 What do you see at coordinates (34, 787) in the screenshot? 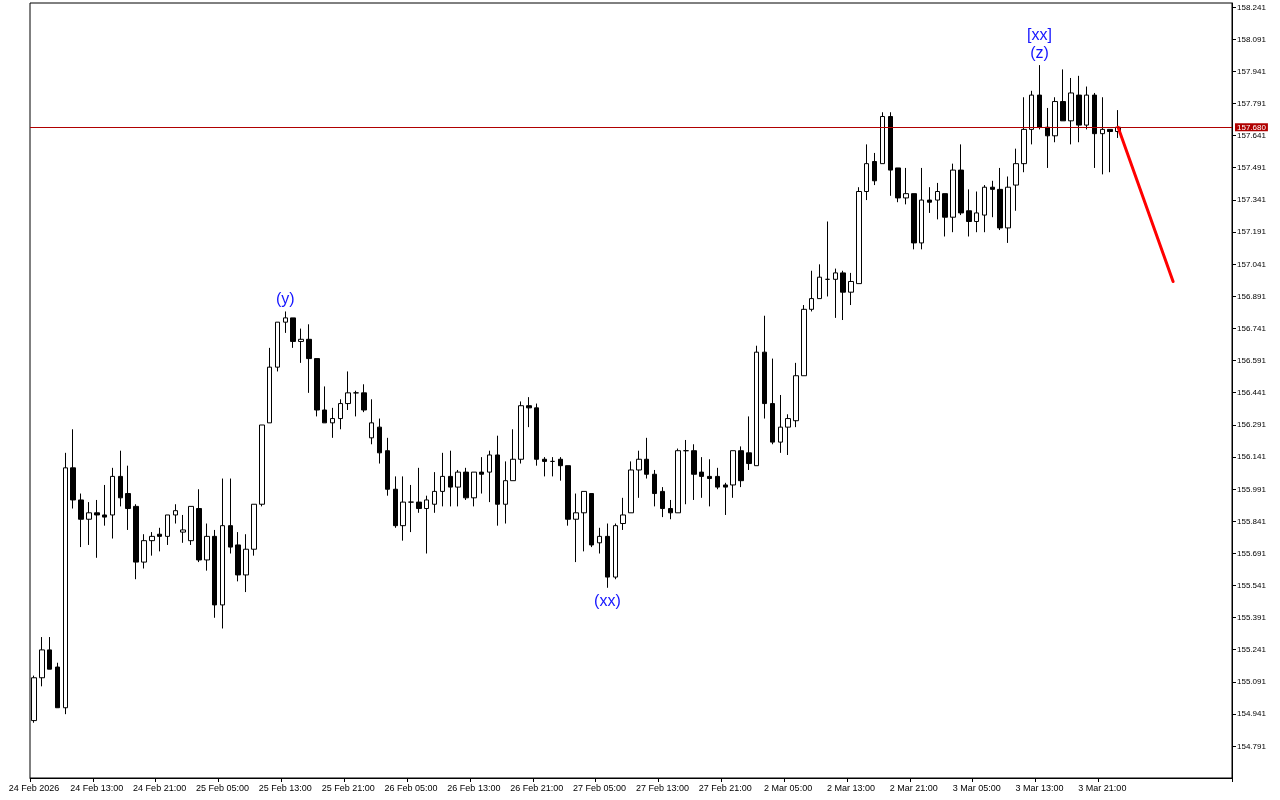
I see `x-tick-label: 24 Feb 2026` at bounding box center [34, 787].